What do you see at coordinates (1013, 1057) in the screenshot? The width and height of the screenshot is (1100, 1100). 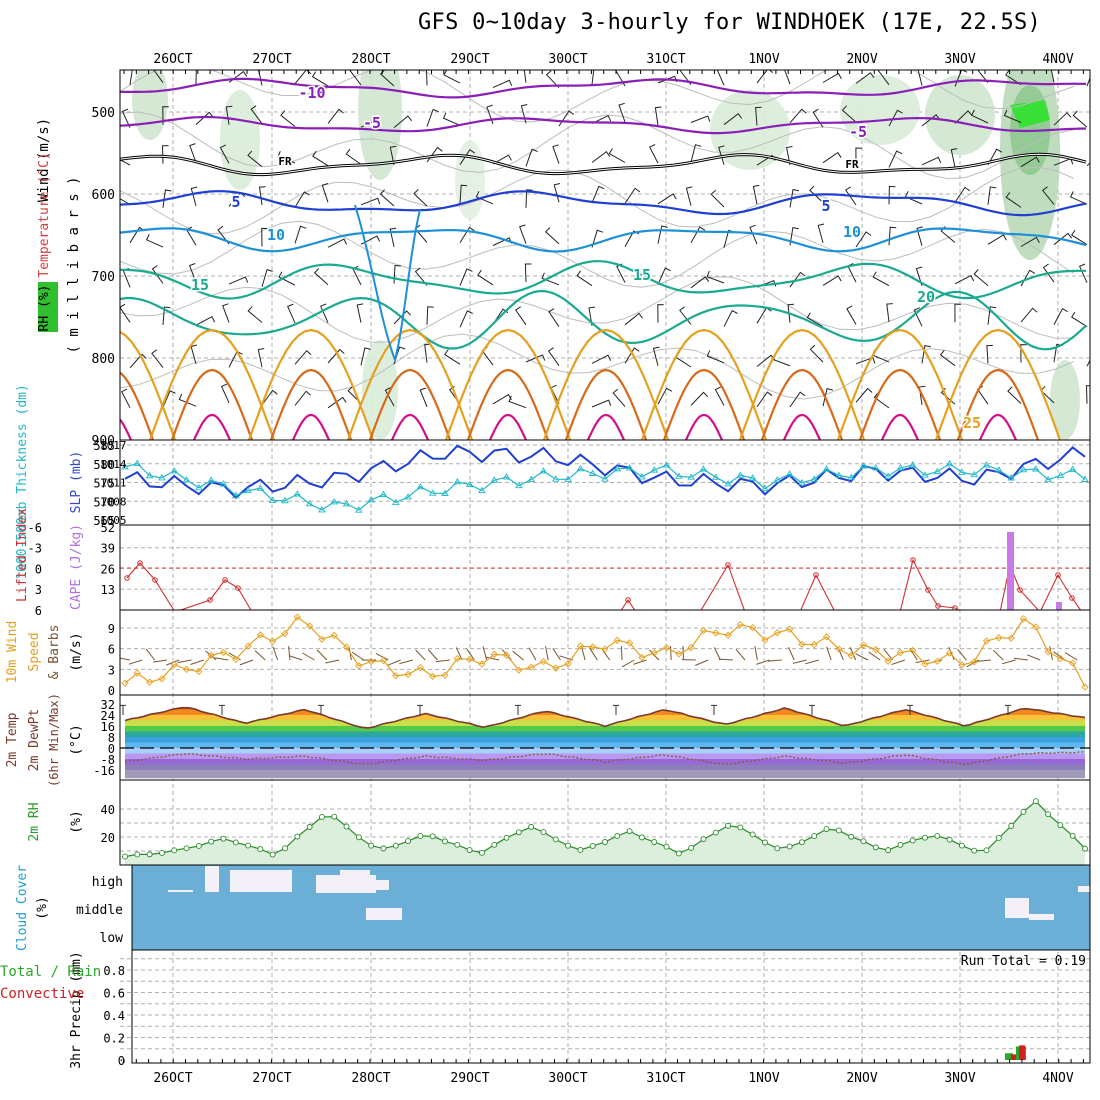 I see `precip-convective-bar` at bounding box center [1013, 1057].